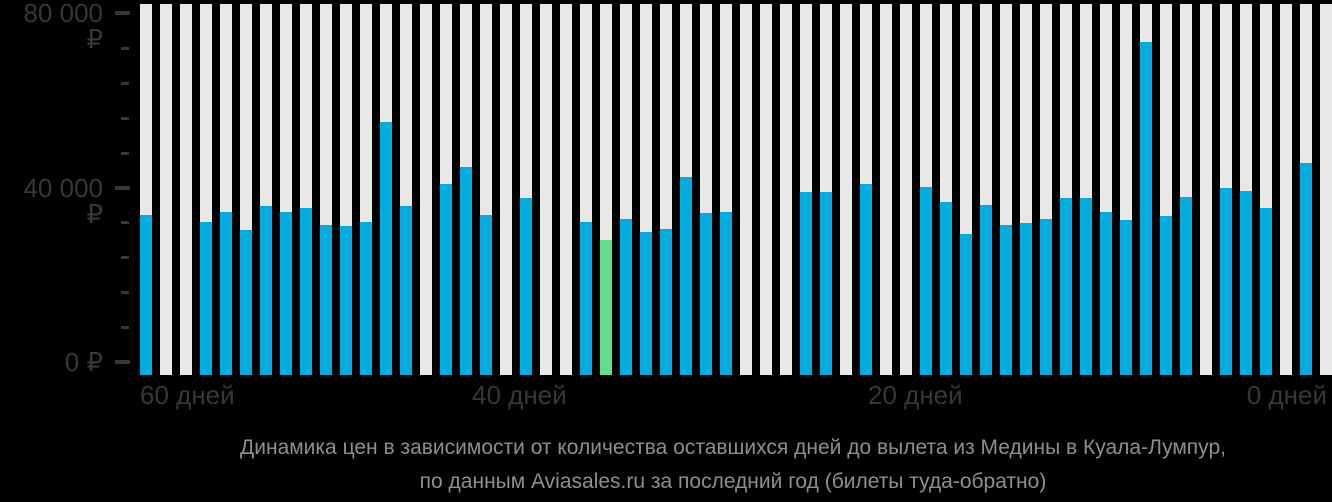  Describe the element at coordinates (63, 27) in the screenshot. I see `y-axis-tick-label: 80 000 ₽` at that location.